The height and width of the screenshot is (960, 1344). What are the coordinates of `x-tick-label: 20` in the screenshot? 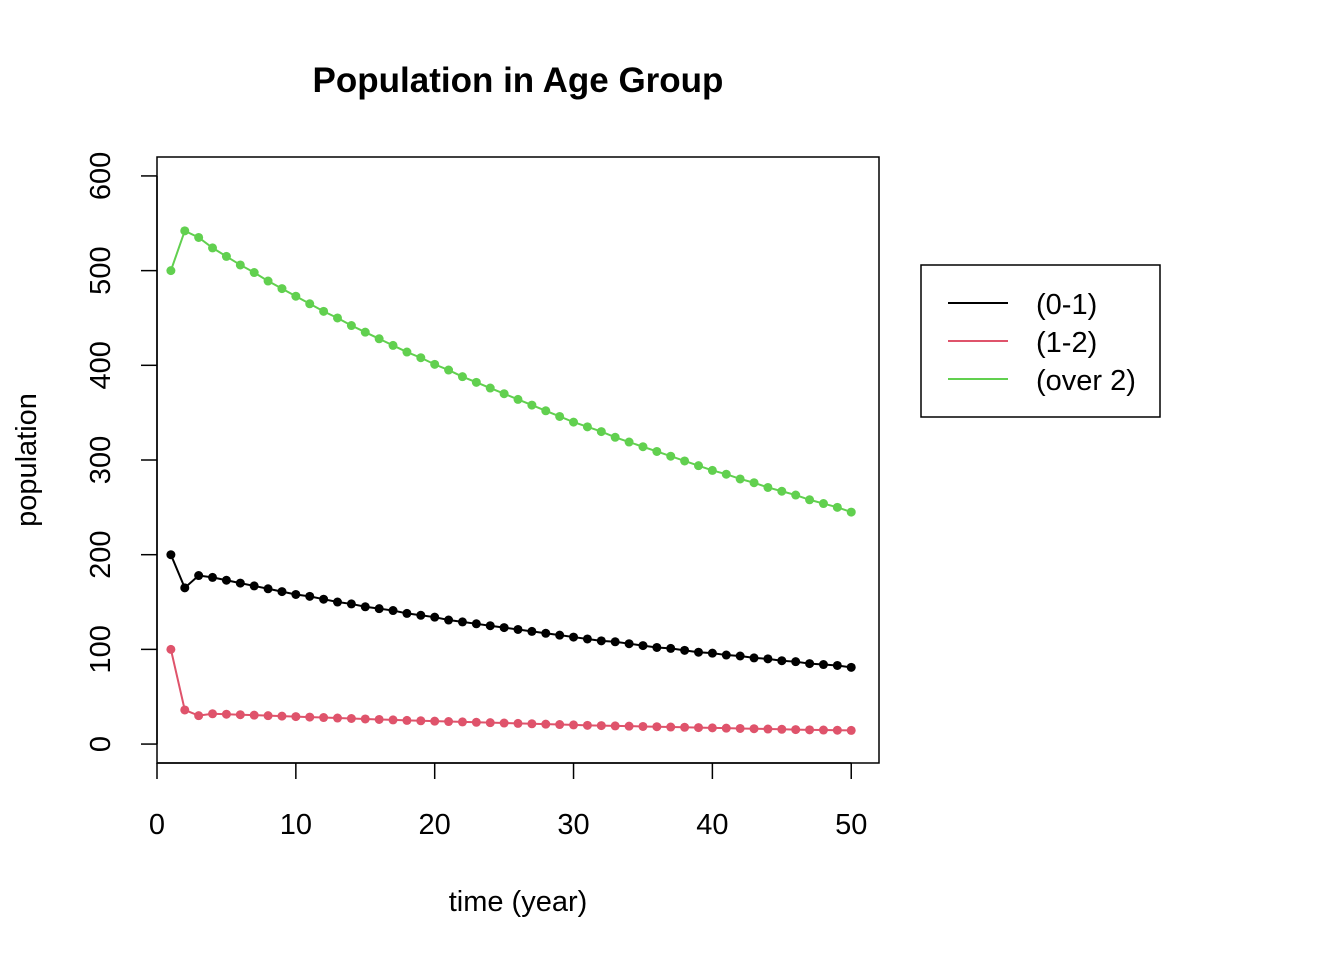 It's located at (435, 825).